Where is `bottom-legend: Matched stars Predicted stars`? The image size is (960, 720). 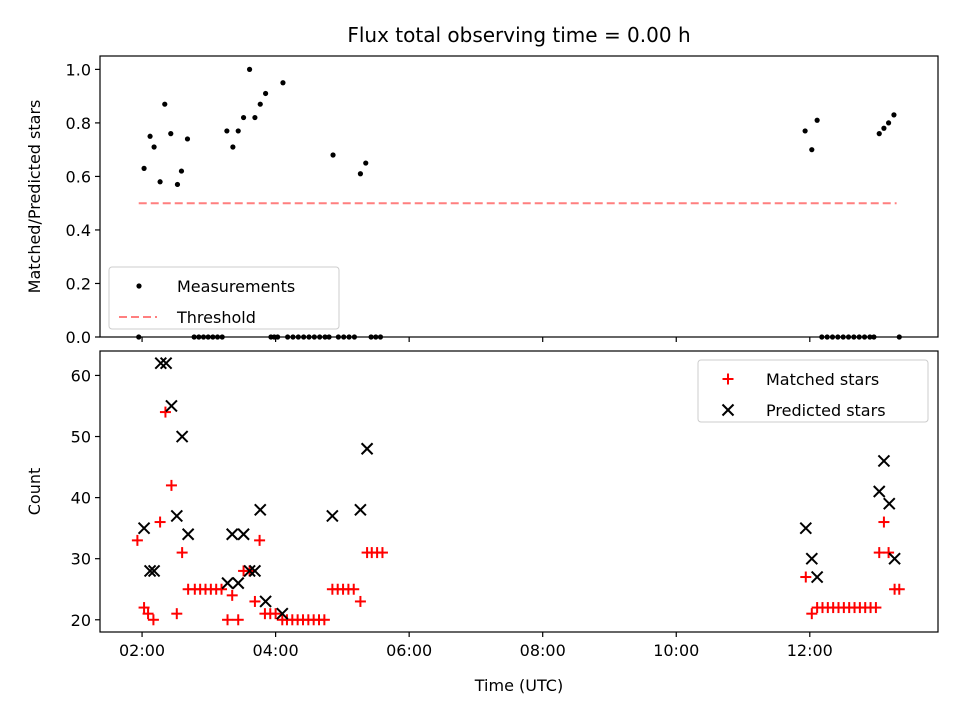
bottom-legend: Matched stars Predicted stars is located at coordinates (813, 391).